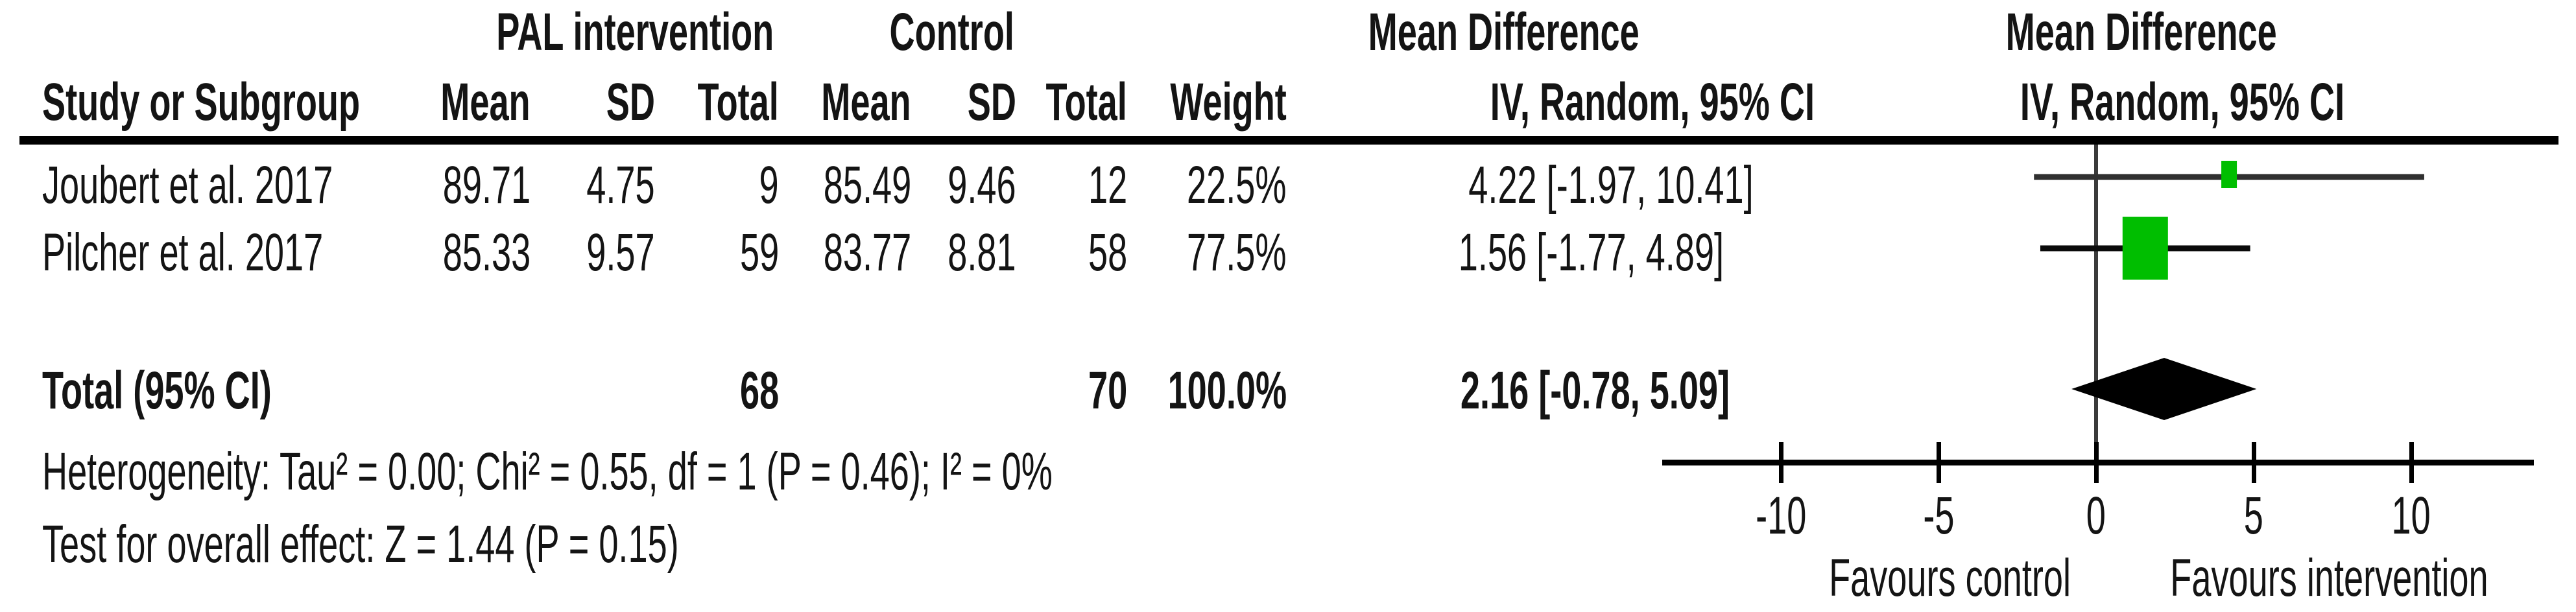 This screenshot has width=2576, height=612. I want to click on group-header-control: Control, so click(952, 32).